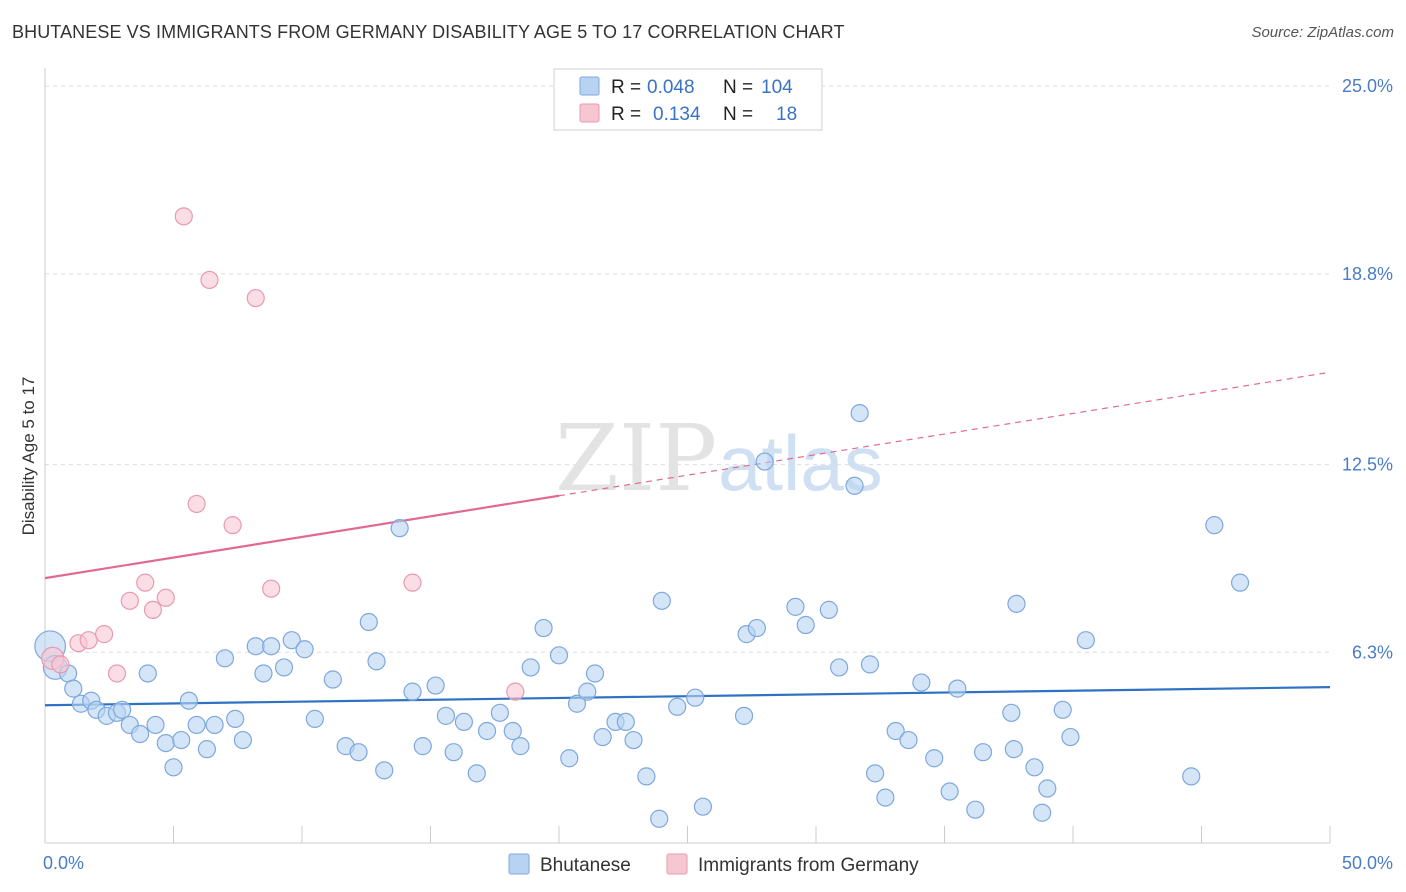 This screenshot has width=1406, height=892. Describe the element at coordinates (688, 99) in the screenshot. I see `legend-box: R = 0.048 N = 104 R = 0.134 N = 18` at that location.